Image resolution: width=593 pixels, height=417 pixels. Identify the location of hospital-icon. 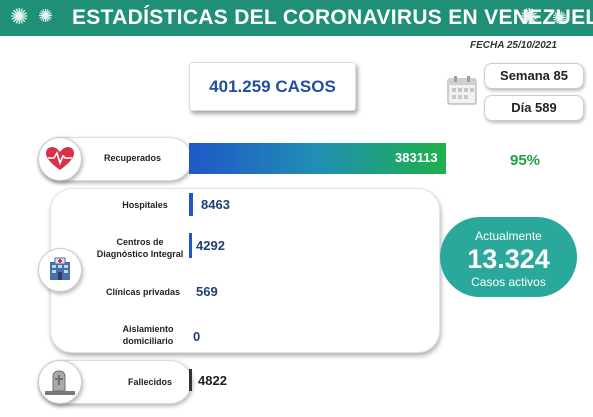
(60, 268).